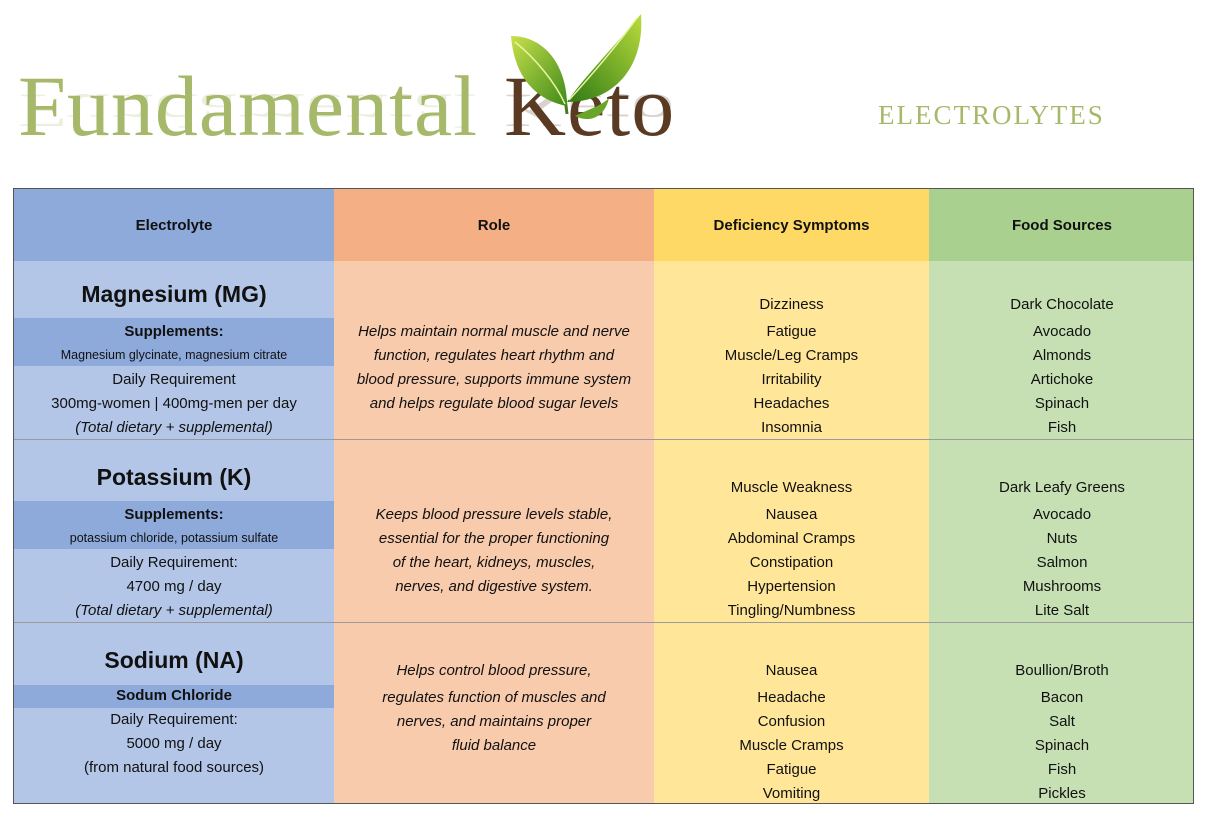 Image resolution: width=1210 pixels, height=816 pixels. What do you see at coordinates (248, 110) in the screenshot?
I see `logo-reflection-fundamental: Fundamental` at bounding box center [248, 110].